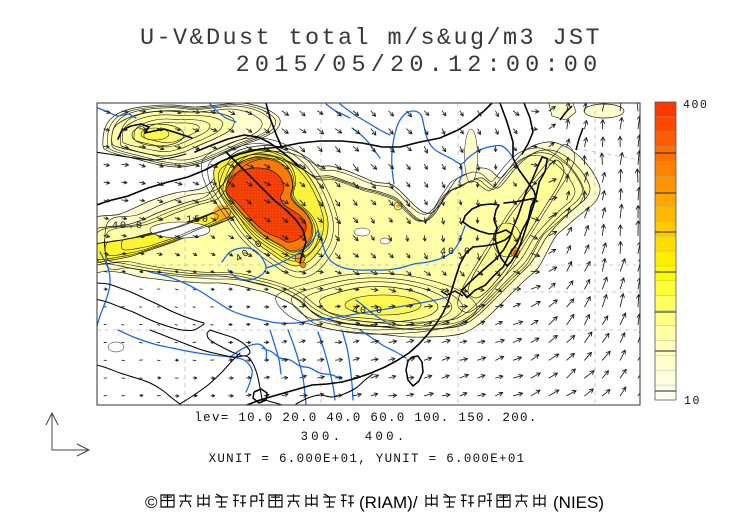 The width and height of the screenshot is (752, 532). What do you see at coordinates (692, 401) in the screenshot?
I see `svg-text: 10` at bounding box center [692, 401].